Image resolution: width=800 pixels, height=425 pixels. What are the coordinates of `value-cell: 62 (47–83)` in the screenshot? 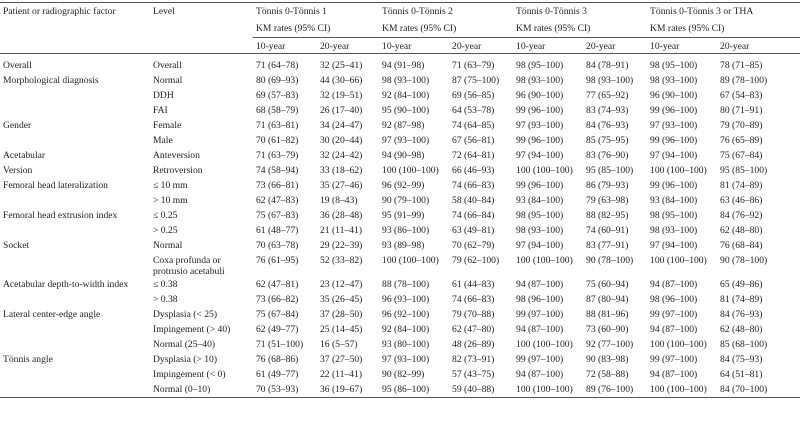 It's located at (277, 200).